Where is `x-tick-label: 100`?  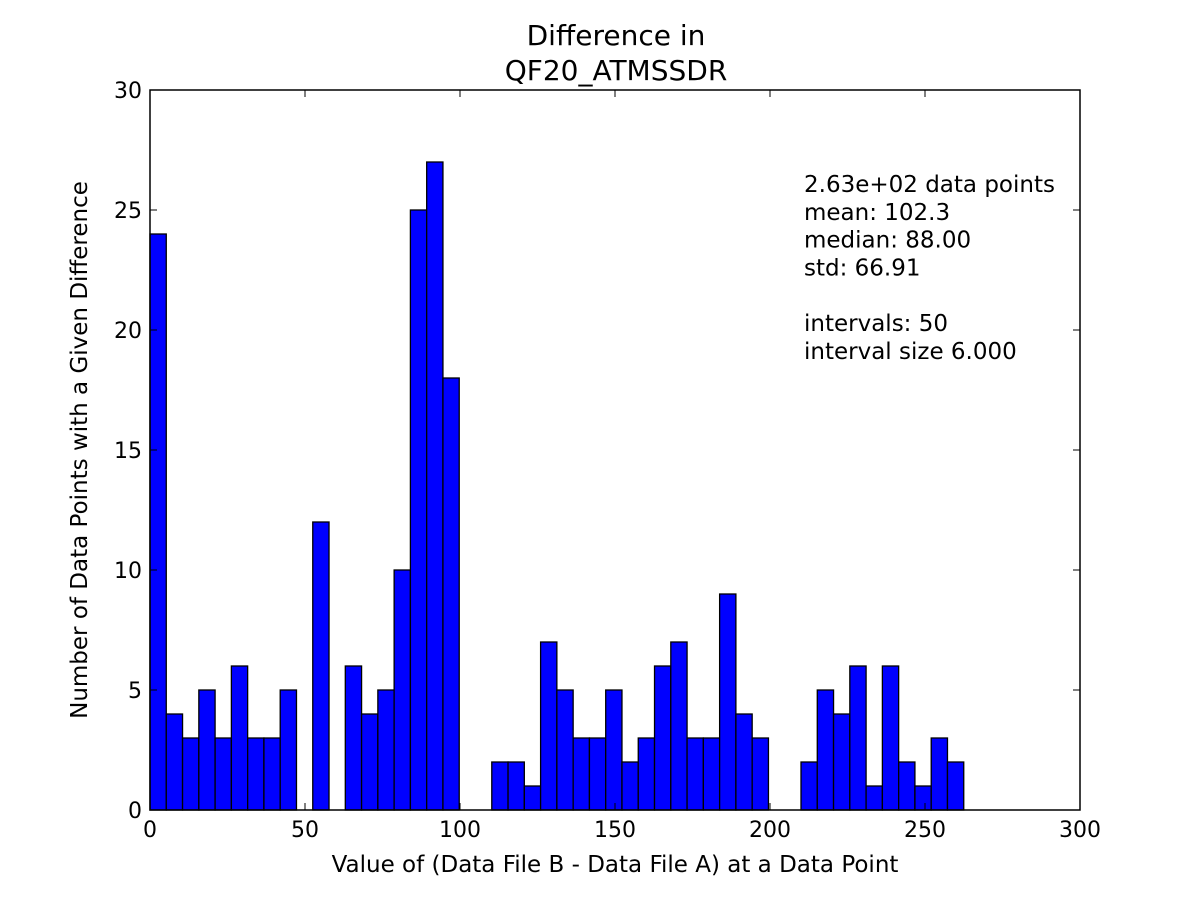
x-tick-label: 100 is located at coordinates (460, 830).